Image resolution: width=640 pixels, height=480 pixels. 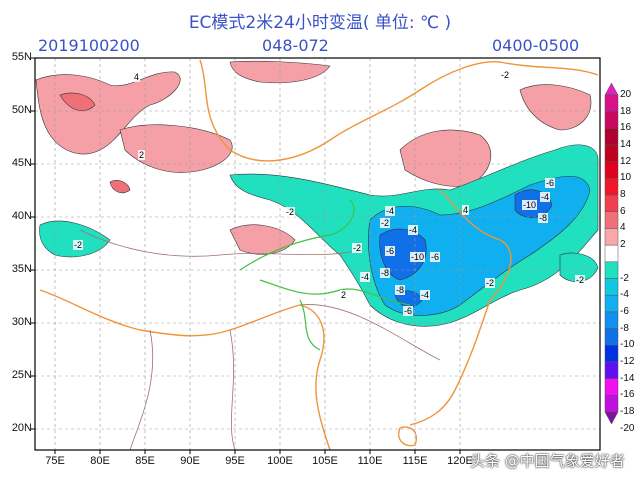 I want to click on colorbar-label: -16, so click(x=627, y=395).